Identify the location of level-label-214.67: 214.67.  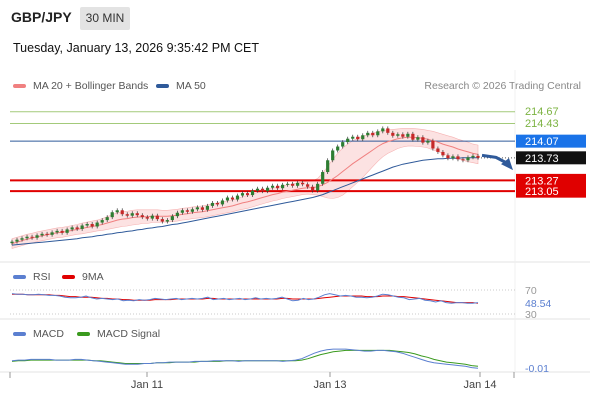
(542, 112).